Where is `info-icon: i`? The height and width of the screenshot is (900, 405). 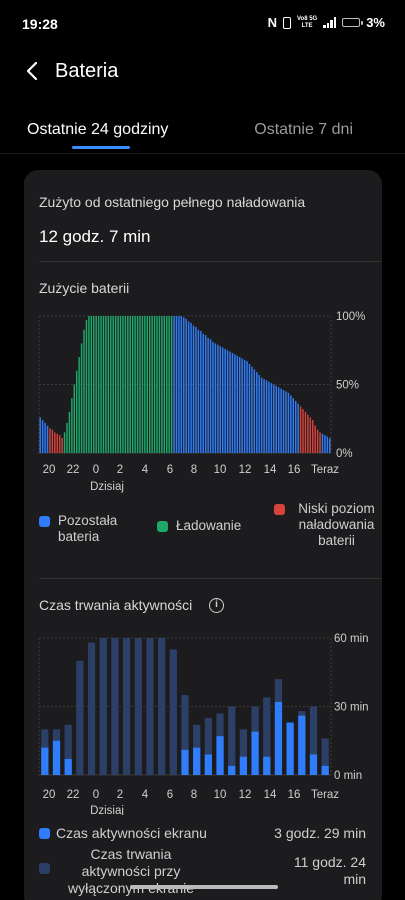
info-icon: i is located at coordinates (216, 605).